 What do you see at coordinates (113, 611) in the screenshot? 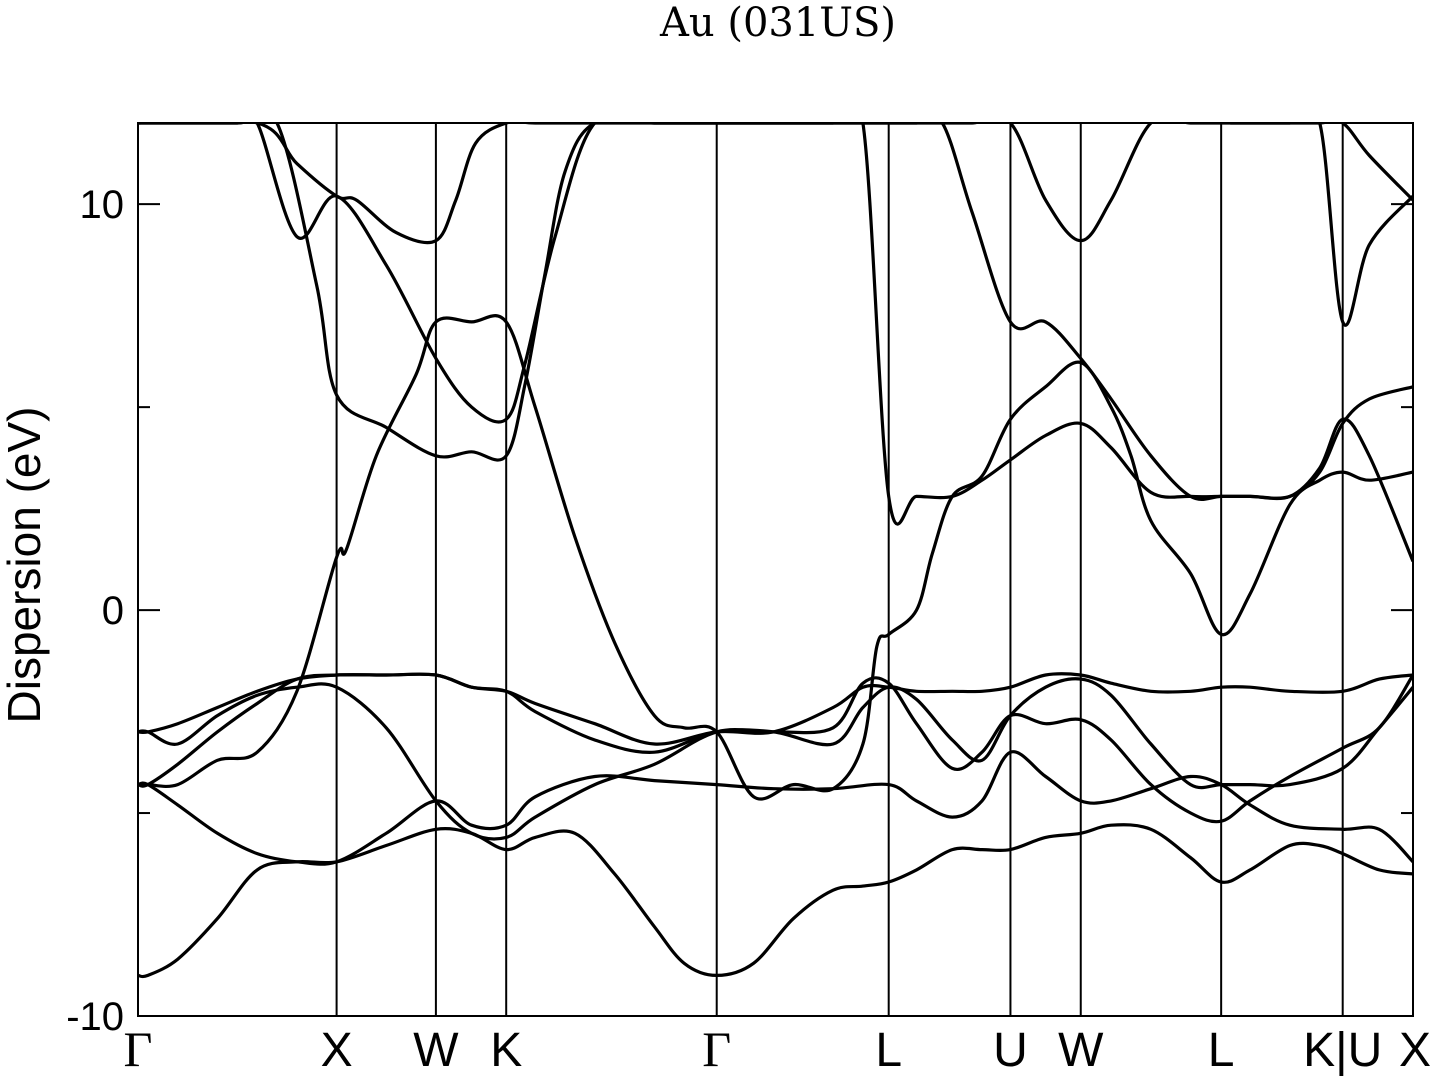
I see `y-tick-label: 0` at bounding box center [113, 611].